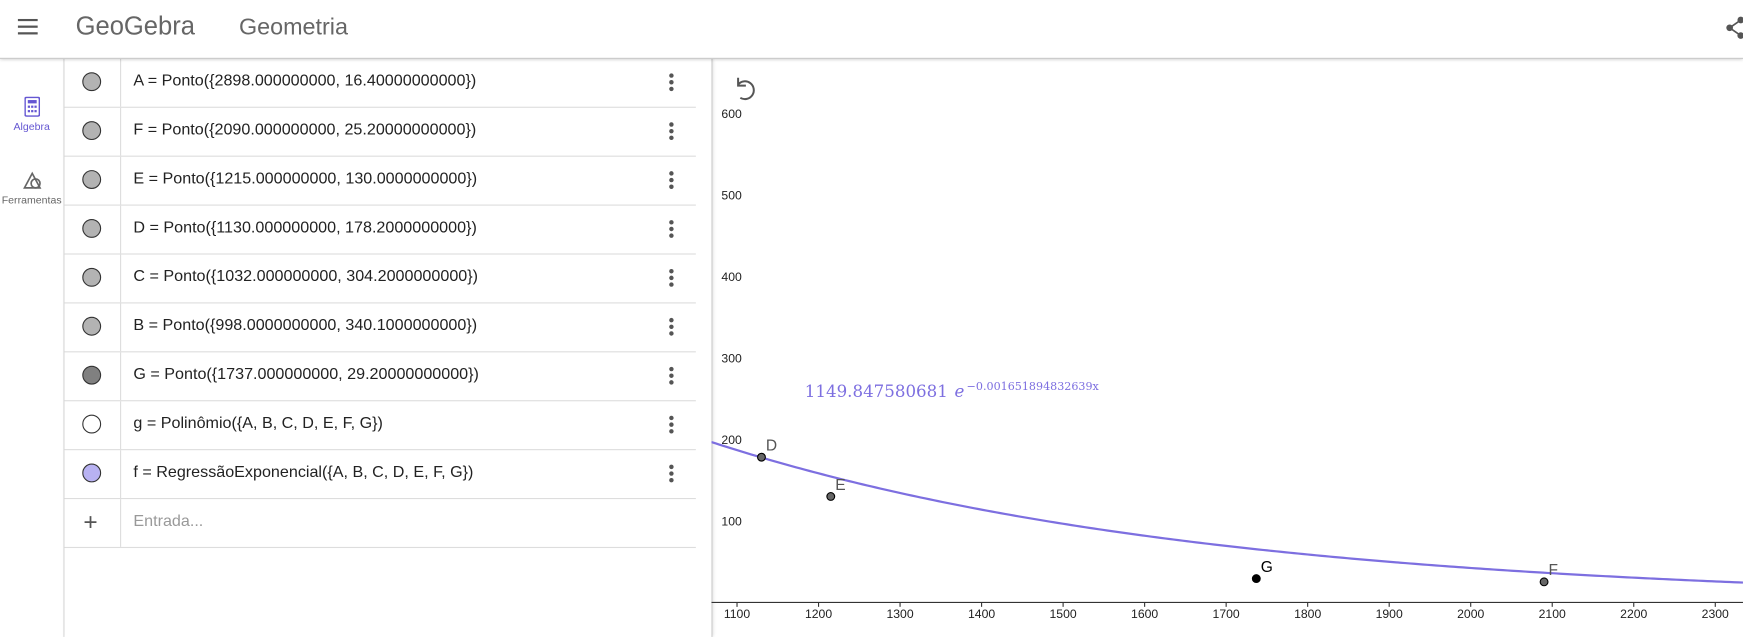  What do you see at coordinates (876, 391) in the screenshot?
I see `curve-label-coefficient: 1149.847580681` at bounding box center [876, 391].